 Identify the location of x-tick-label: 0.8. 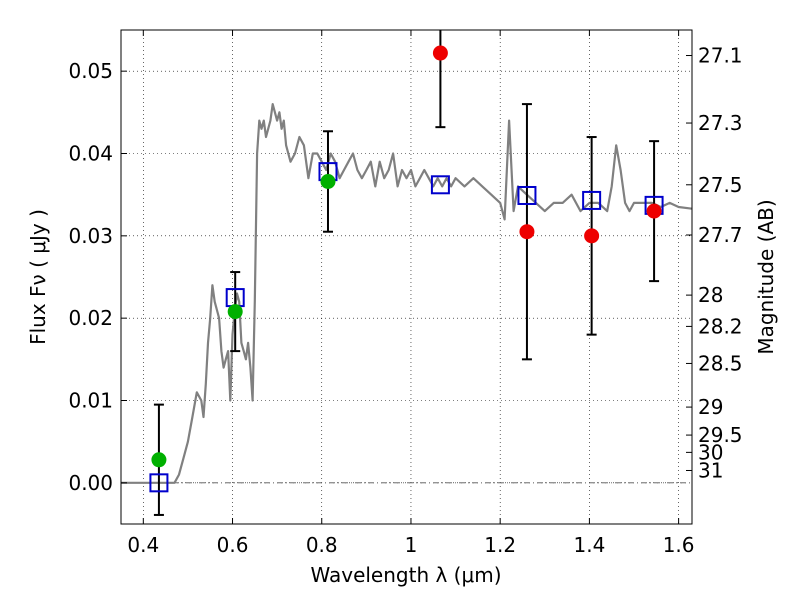
(322, 545).